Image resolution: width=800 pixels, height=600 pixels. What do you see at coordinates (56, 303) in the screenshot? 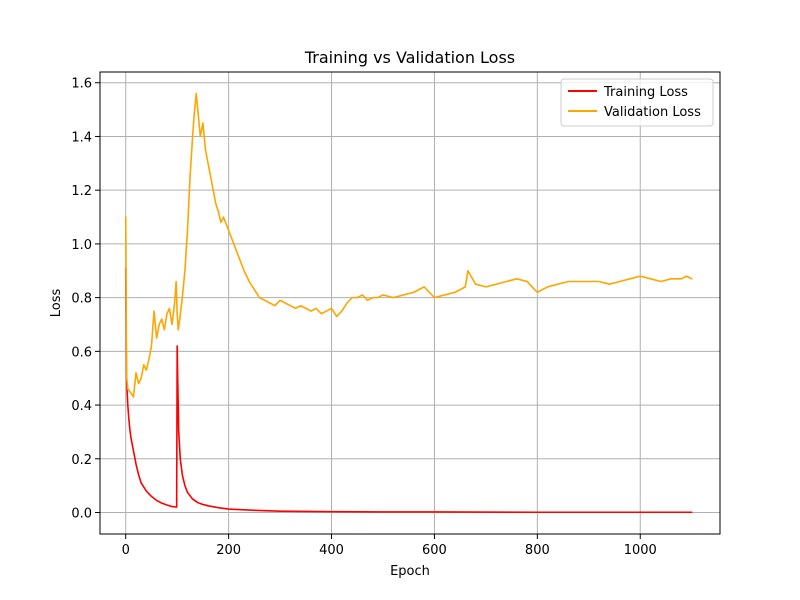
I see `y-axis-label: Loss` at bounding box center [56, 303].